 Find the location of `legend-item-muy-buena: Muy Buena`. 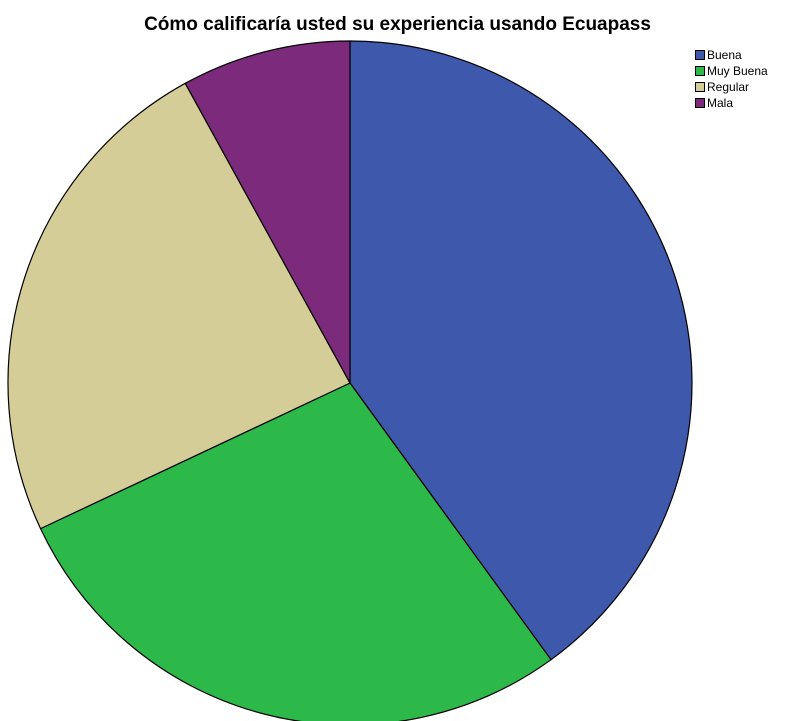

legend-item-muy-buena: Muy Buena is located at coordinates (731, 71).